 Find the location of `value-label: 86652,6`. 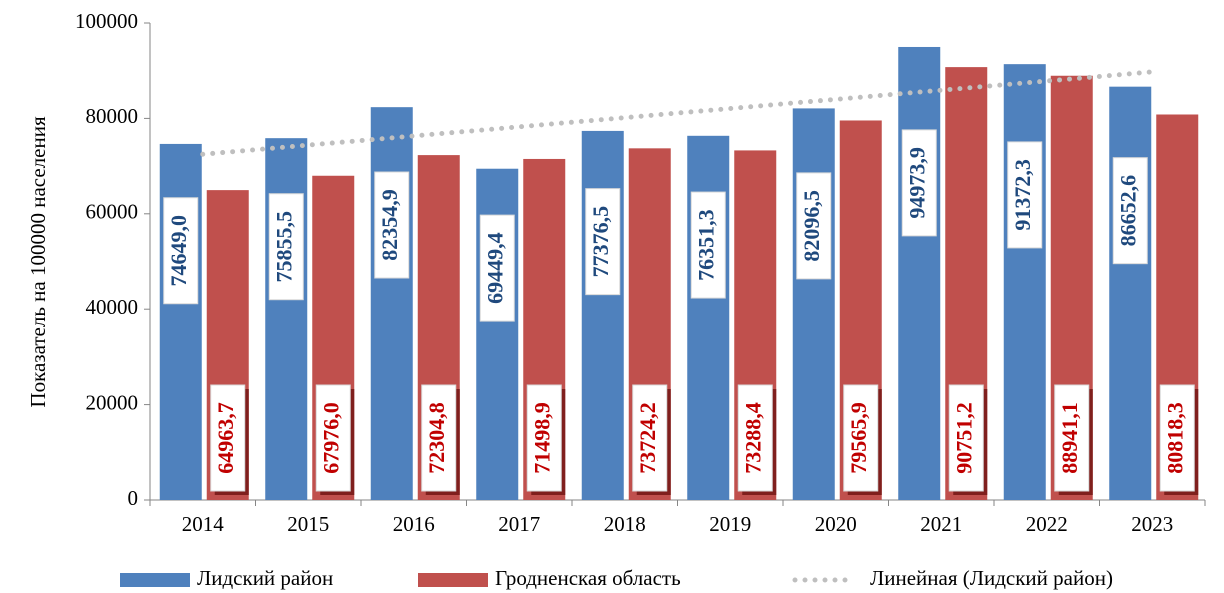

value-label: 86652,6 is located at coordinates (1127, 211).